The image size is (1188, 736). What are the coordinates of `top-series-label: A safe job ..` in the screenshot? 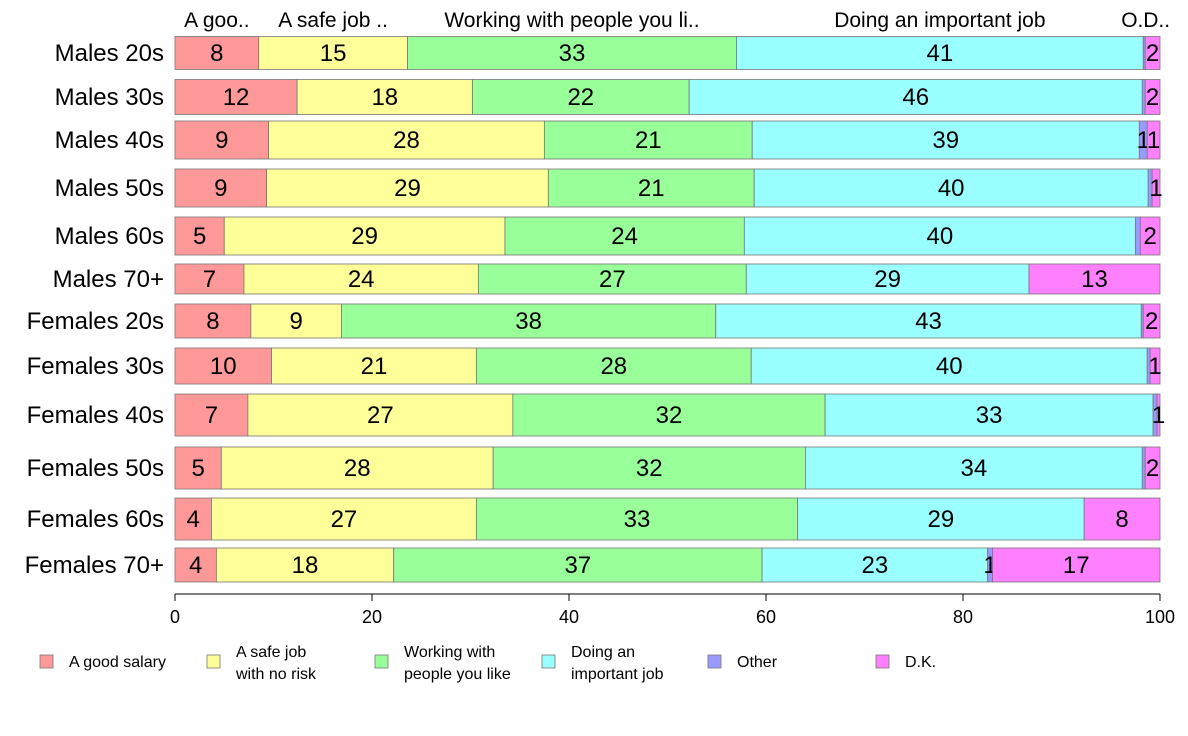 It's located at (333, 20).